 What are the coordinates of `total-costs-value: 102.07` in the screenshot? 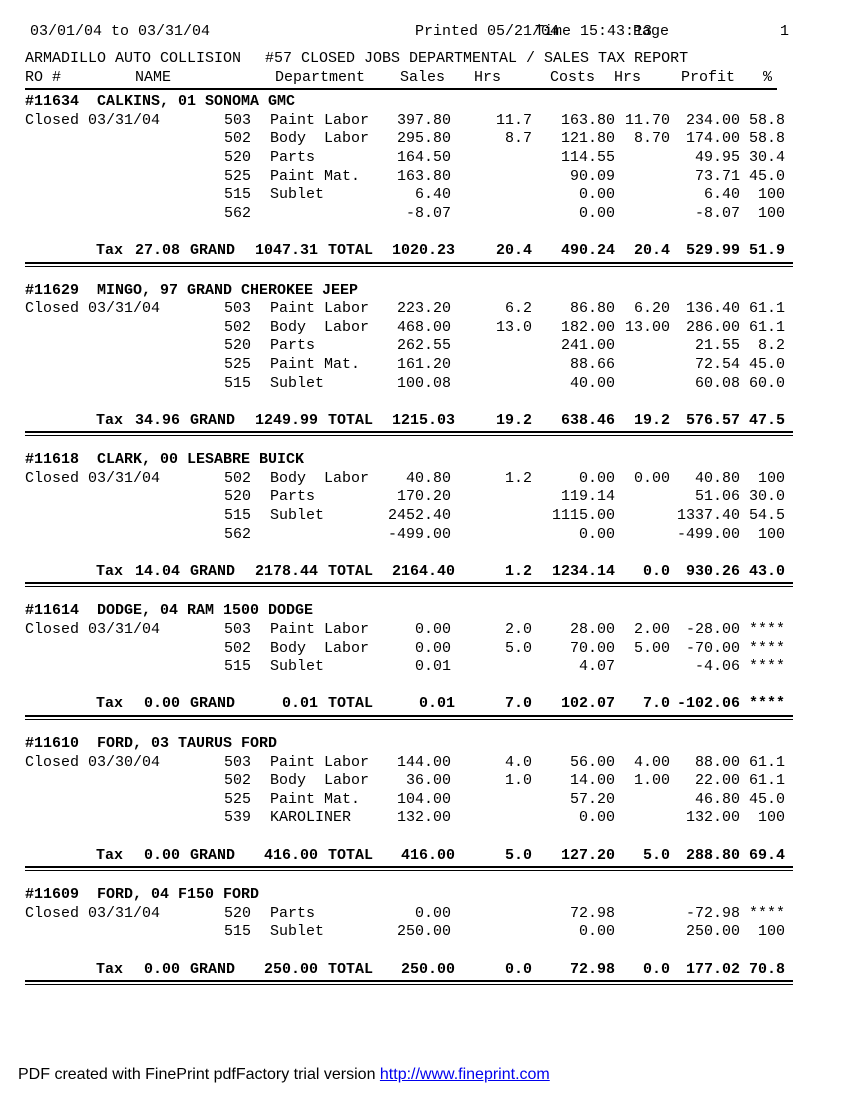 It's located at (587, 704).